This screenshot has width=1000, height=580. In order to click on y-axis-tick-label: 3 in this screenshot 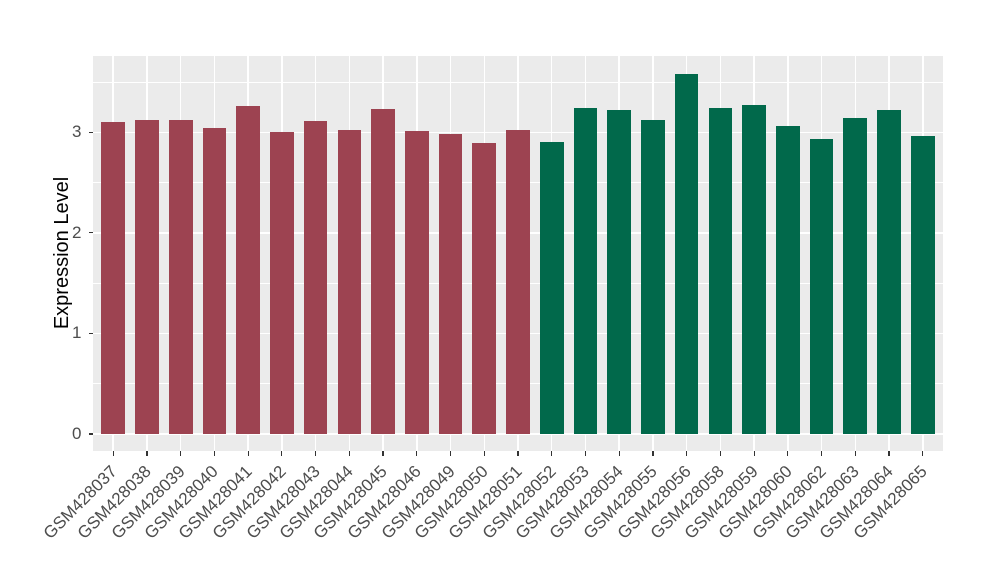, I will do `click(77, 132)`.